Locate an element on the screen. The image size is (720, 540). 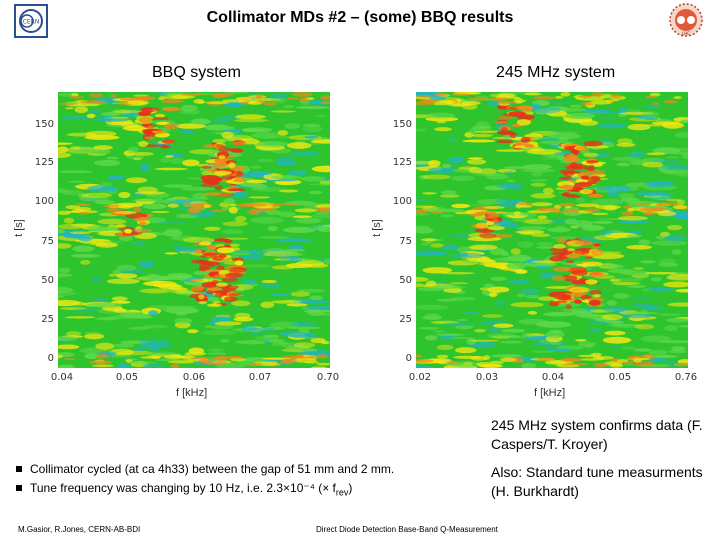
slide-title: Collimator MDs #2 – (some) BBQ results is located at coordinates (360, 17).